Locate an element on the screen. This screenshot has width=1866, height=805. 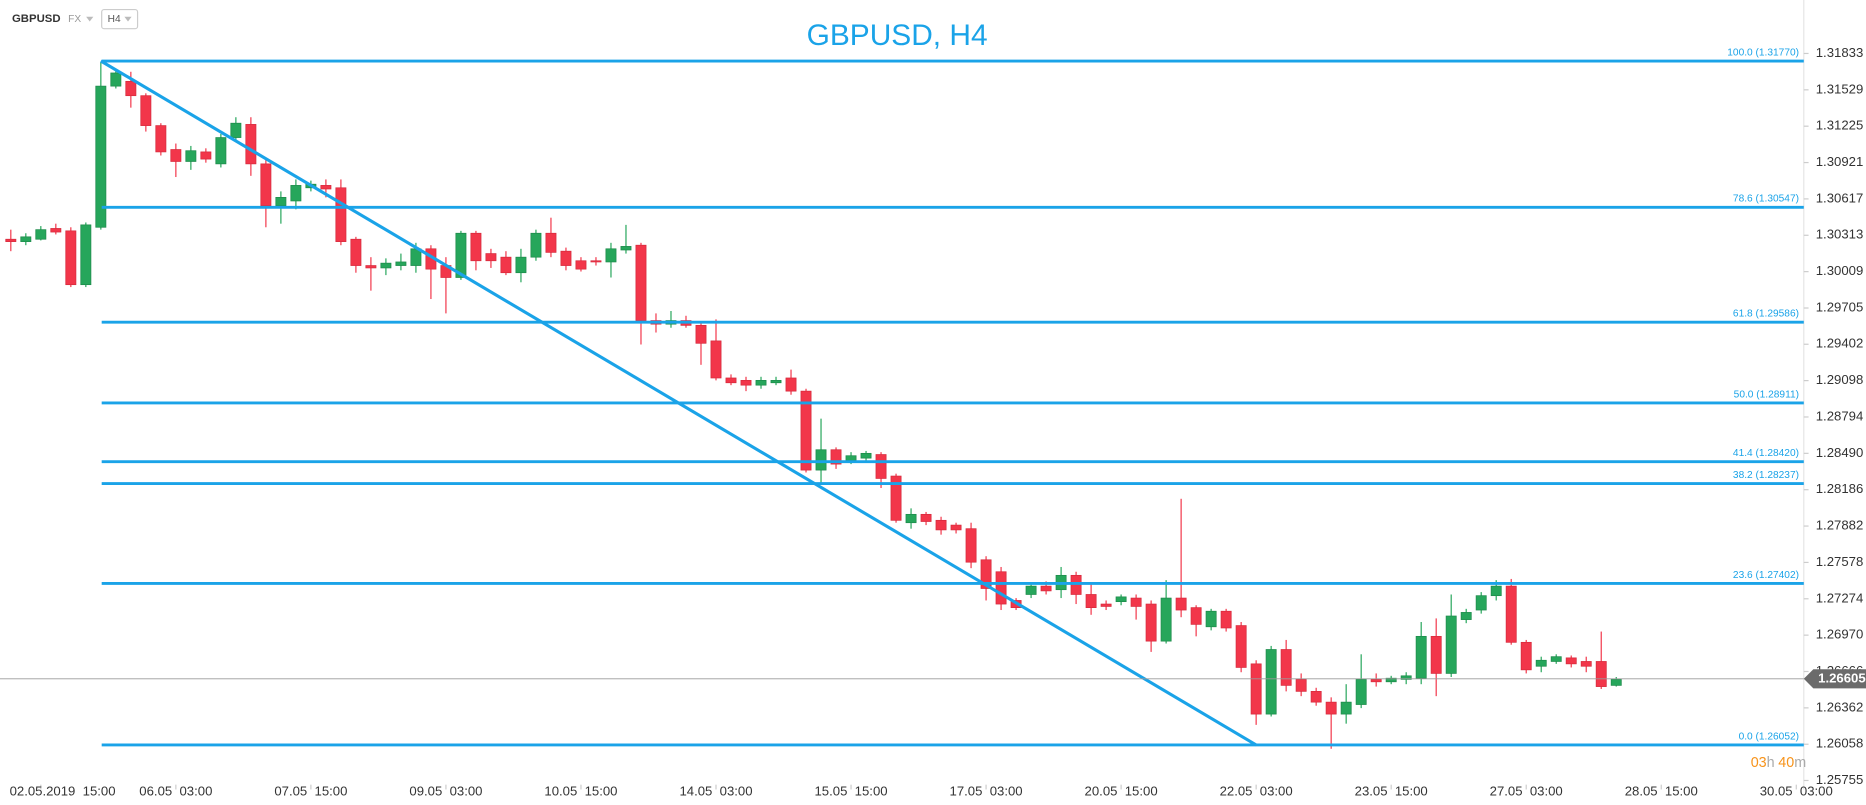
x-tick-label: 10.05 15:00 is located at coordinates (580, 790).